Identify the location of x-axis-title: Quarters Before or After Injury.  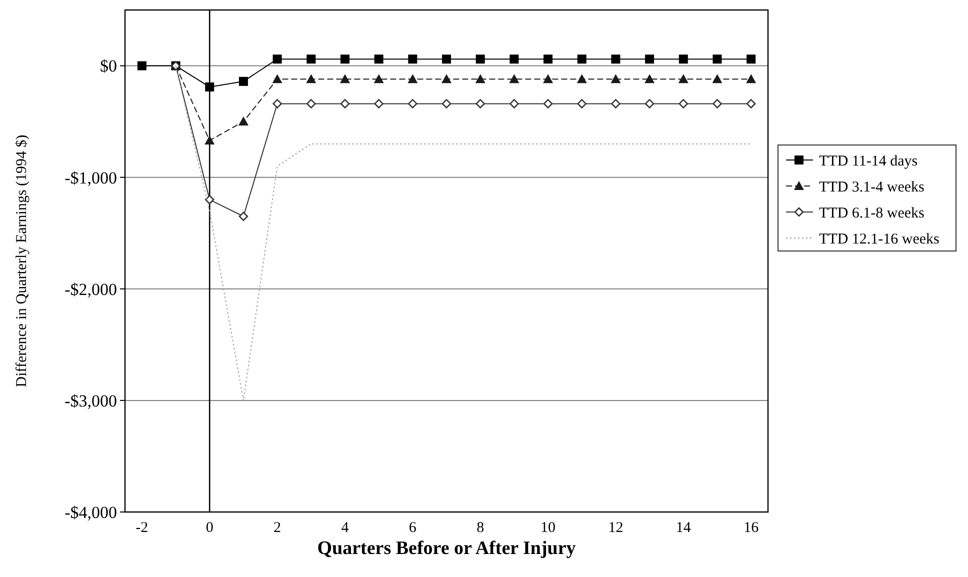
(446, 548).